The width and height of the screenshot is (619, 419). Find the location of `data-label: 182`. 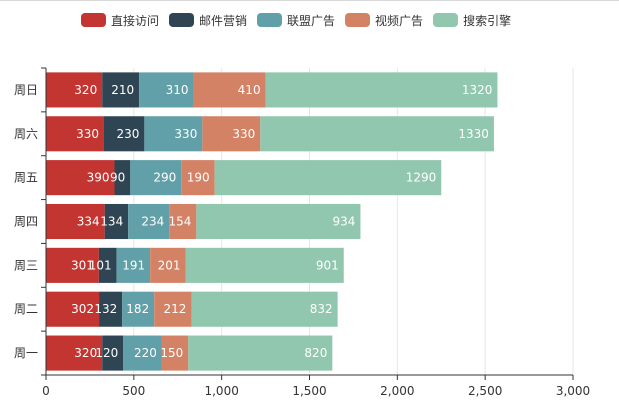

data-label: 182 is located at coordinates (137, 309).